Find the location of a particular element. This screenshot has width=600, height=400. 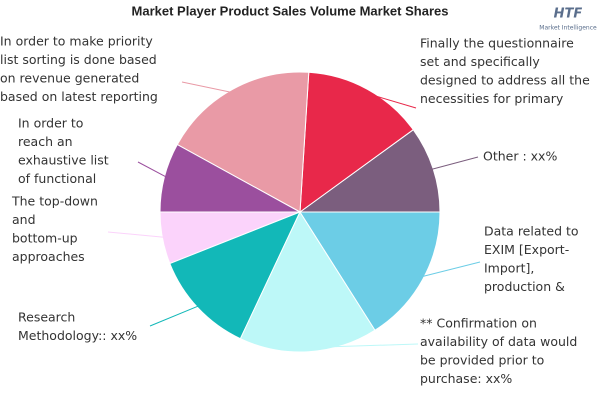

slice-label: bottom-up is located at coordinates (45, 238).